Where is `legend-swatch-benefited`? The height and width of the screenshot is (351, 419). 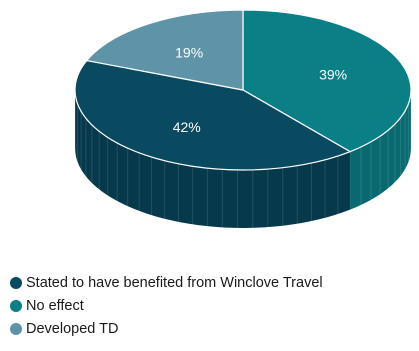 legend-swatch-benefited is located at coordinates (16, 282).